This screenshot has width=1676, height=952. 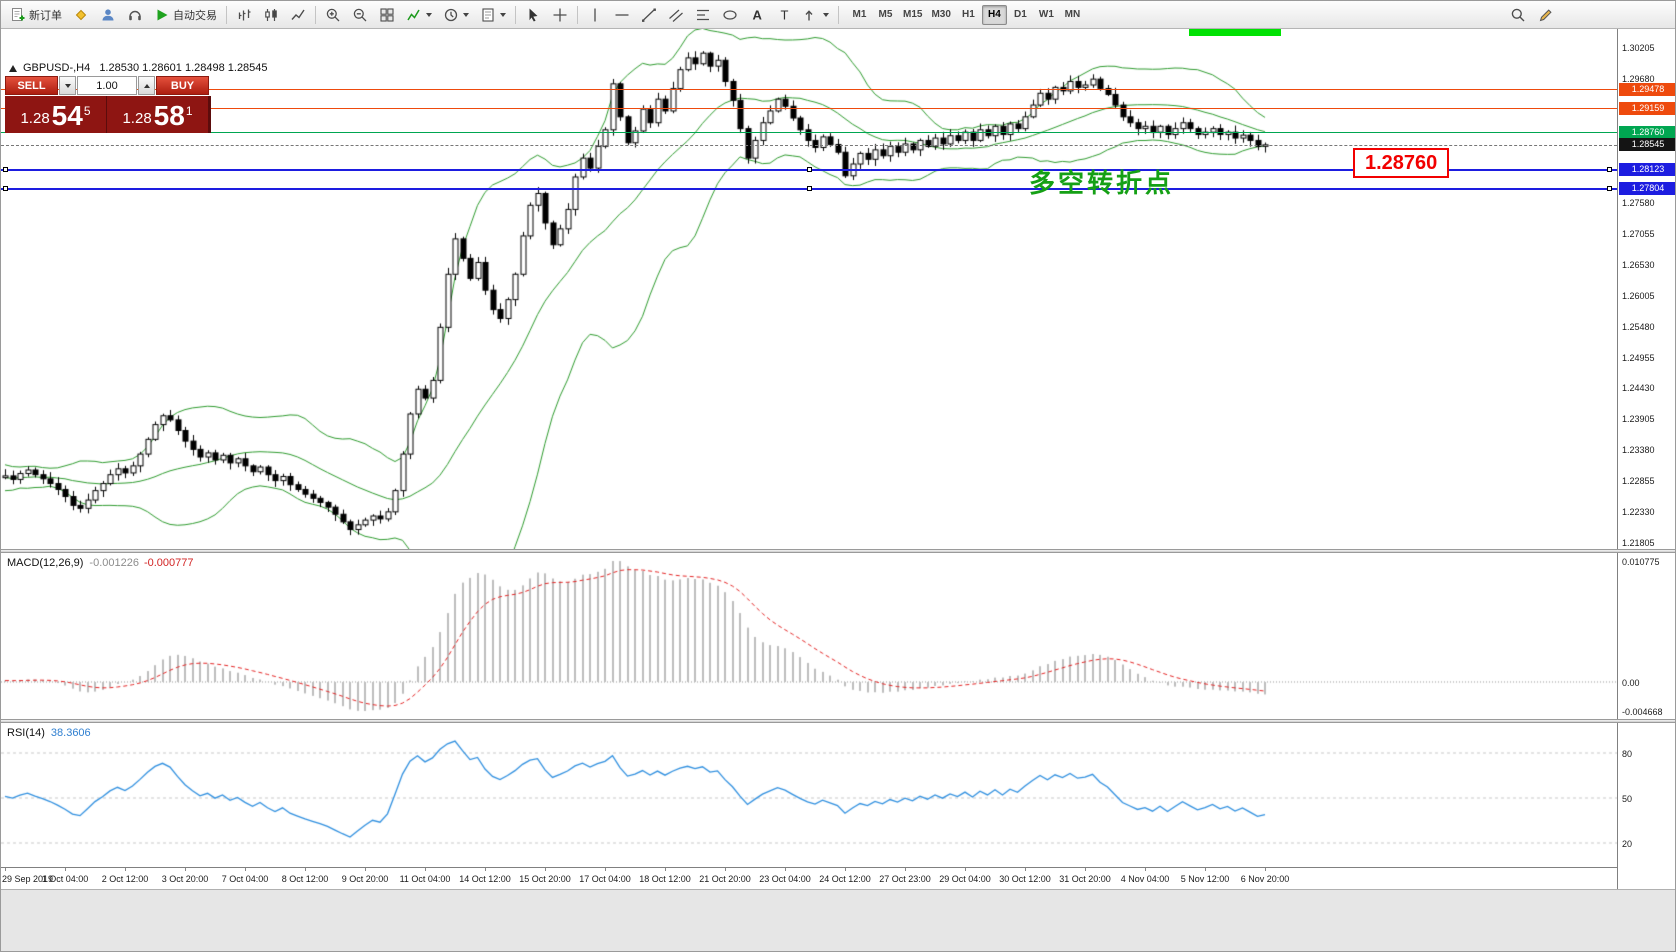 I want to click on rsi-pane, so click(x=809, y=794).